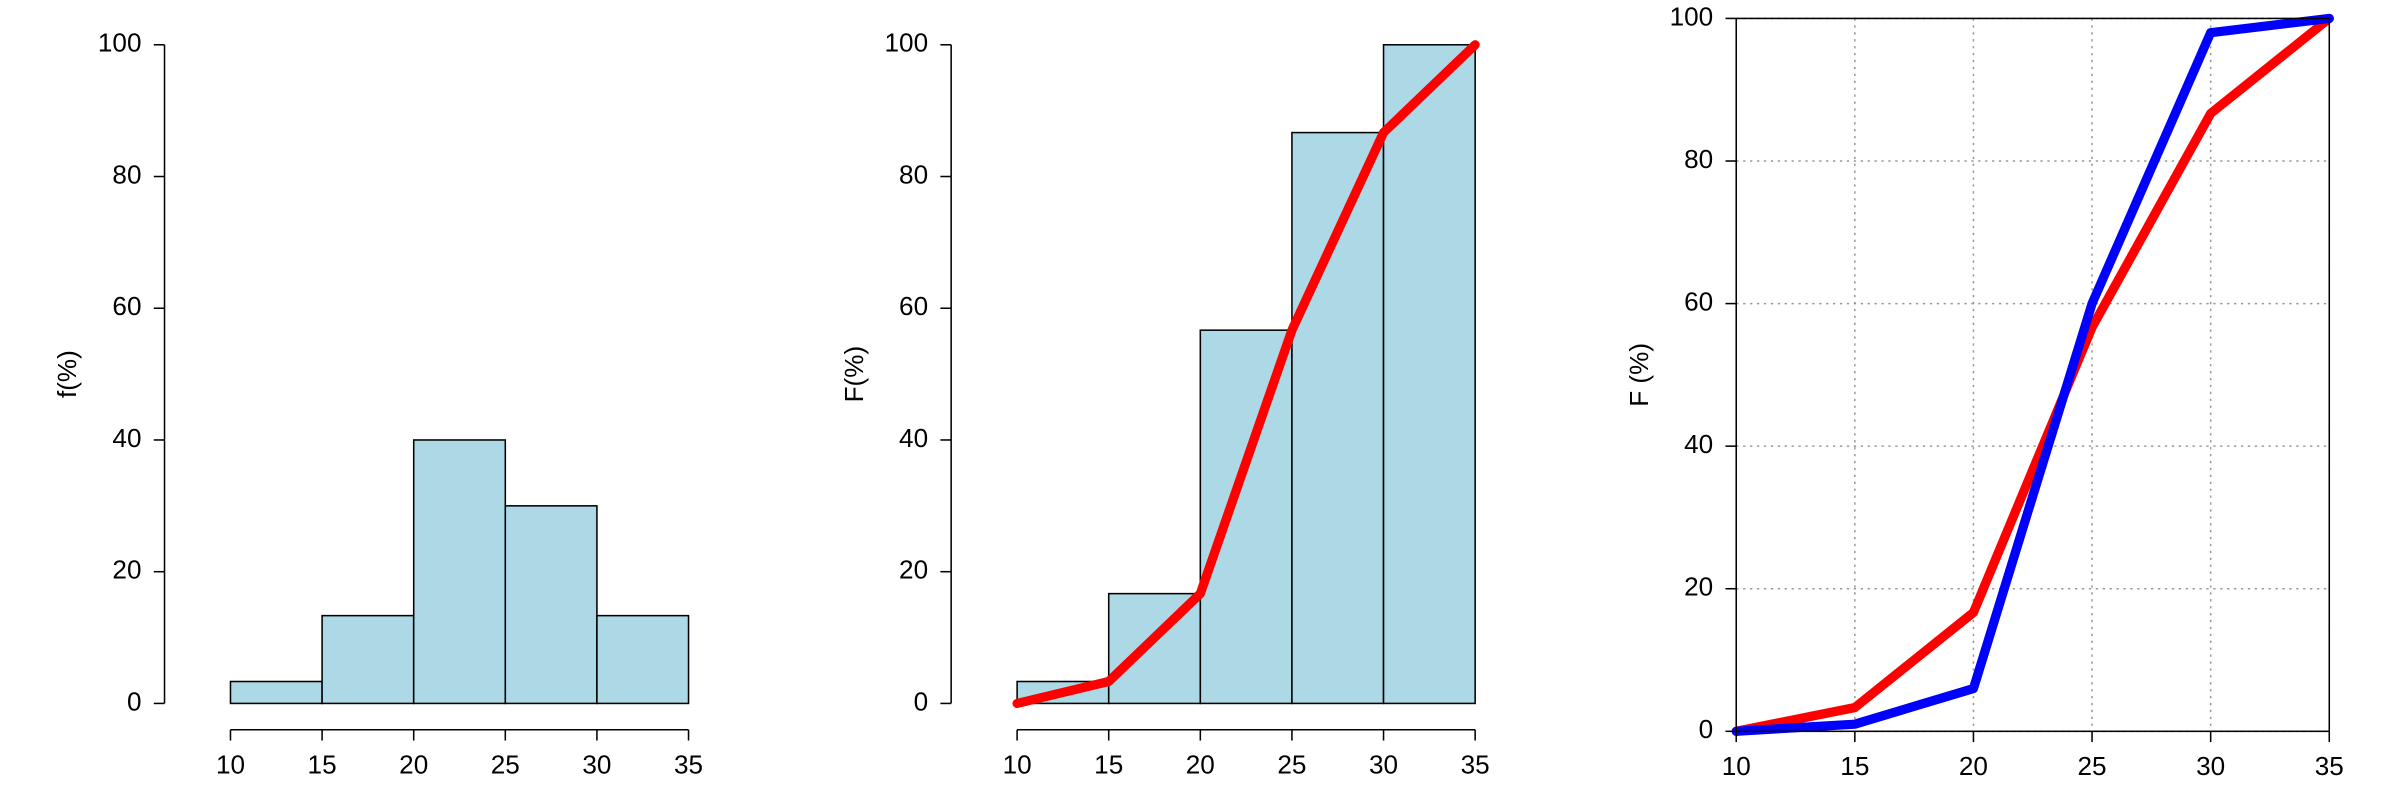 Image resolution: width=2397 pixels, height=792 pixels. I want to click on y-axis-label: F (%), so click(1639, 375).